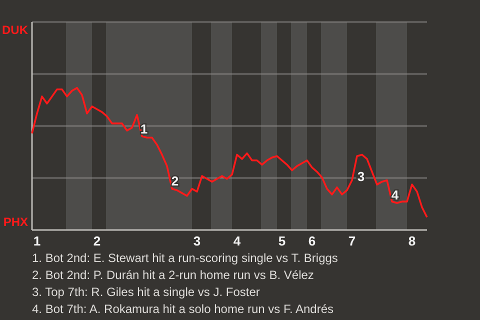 The width and height of the screenshot is (480, 320). What do you see at coordinates (173, 275) in the screenshot?
I see `text: 2. Bot 2nd: P. Durán hit a 2-run home run vs B. Vélez` at bounding box center [173, 275].